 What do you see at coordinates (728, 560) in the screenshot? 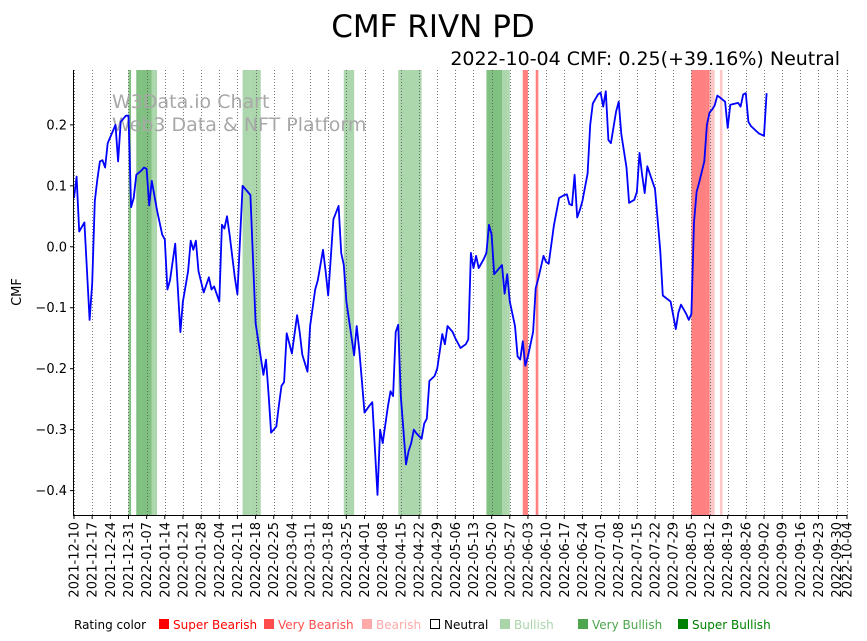
I see `x-tick-label-36: 2022-08-19` at bounding box center [728, 560].